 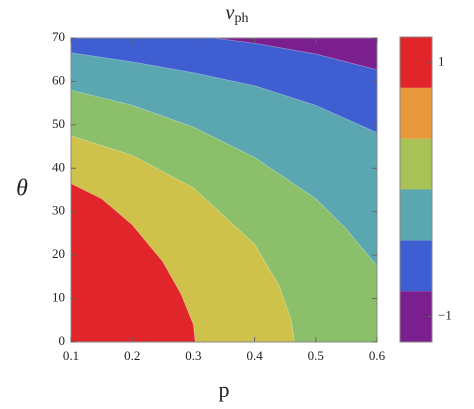 I want to click on chart-title: vph, so click(x=237, y=14).